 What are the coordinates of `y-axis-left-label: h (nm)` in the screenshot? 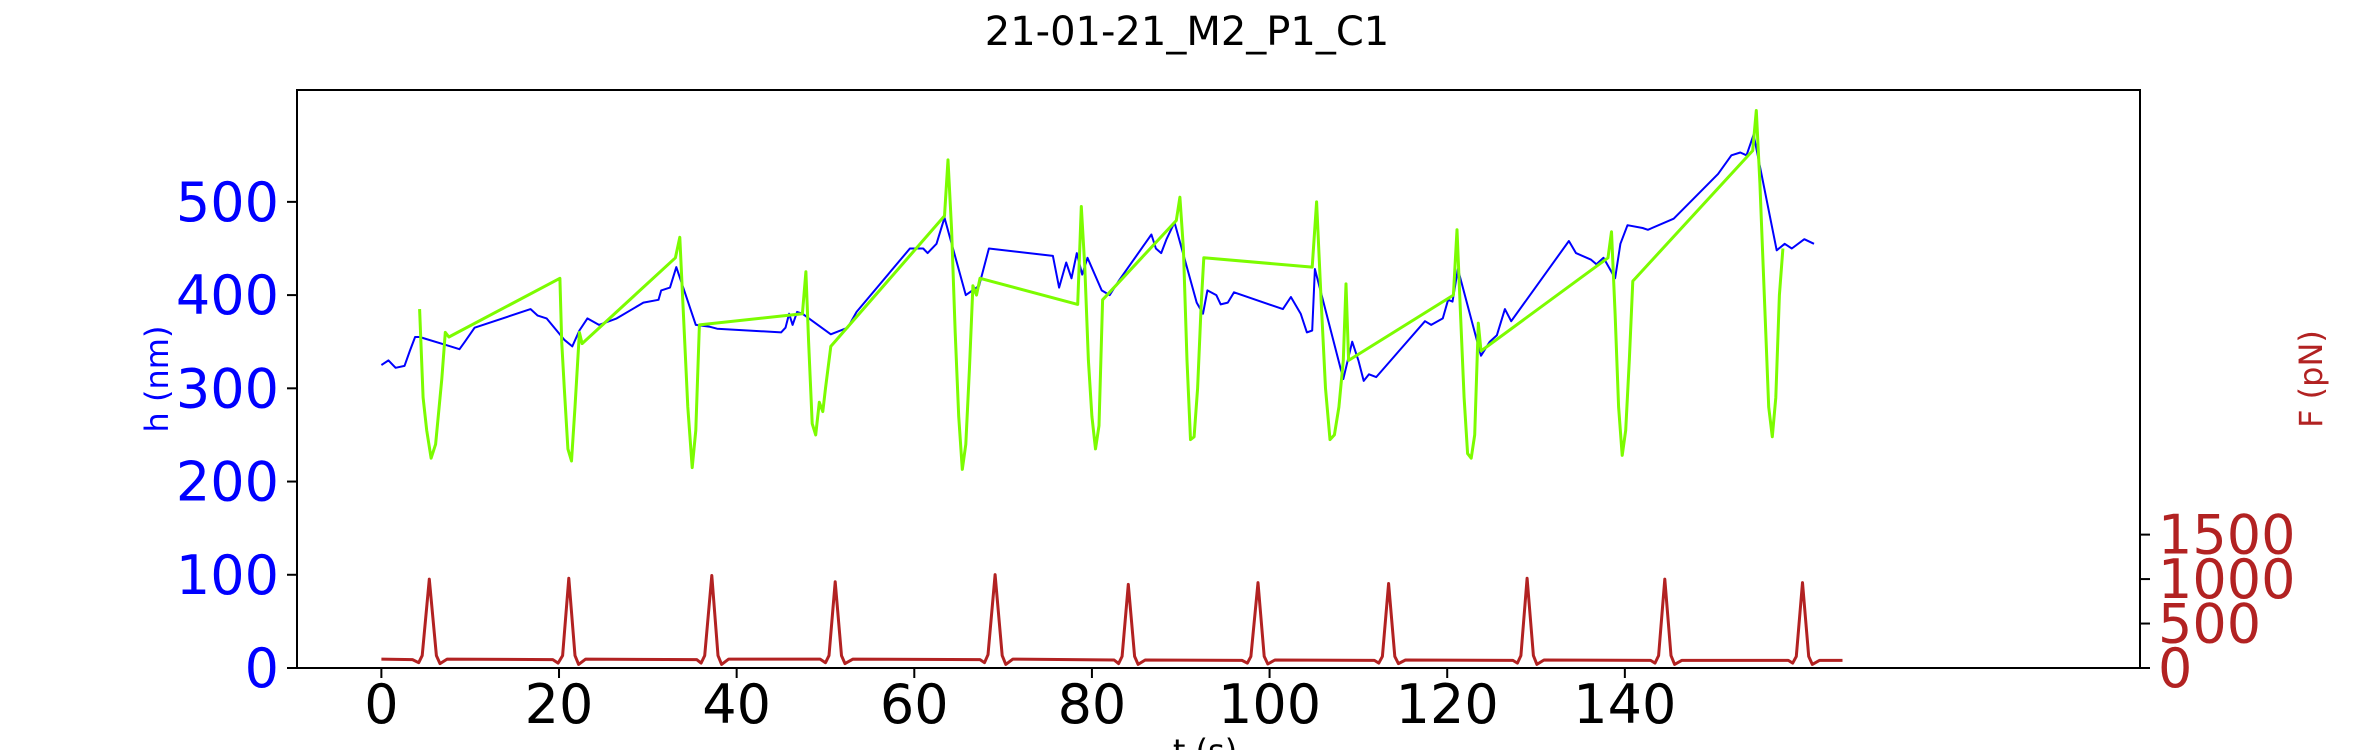 It's located at (157, 379).